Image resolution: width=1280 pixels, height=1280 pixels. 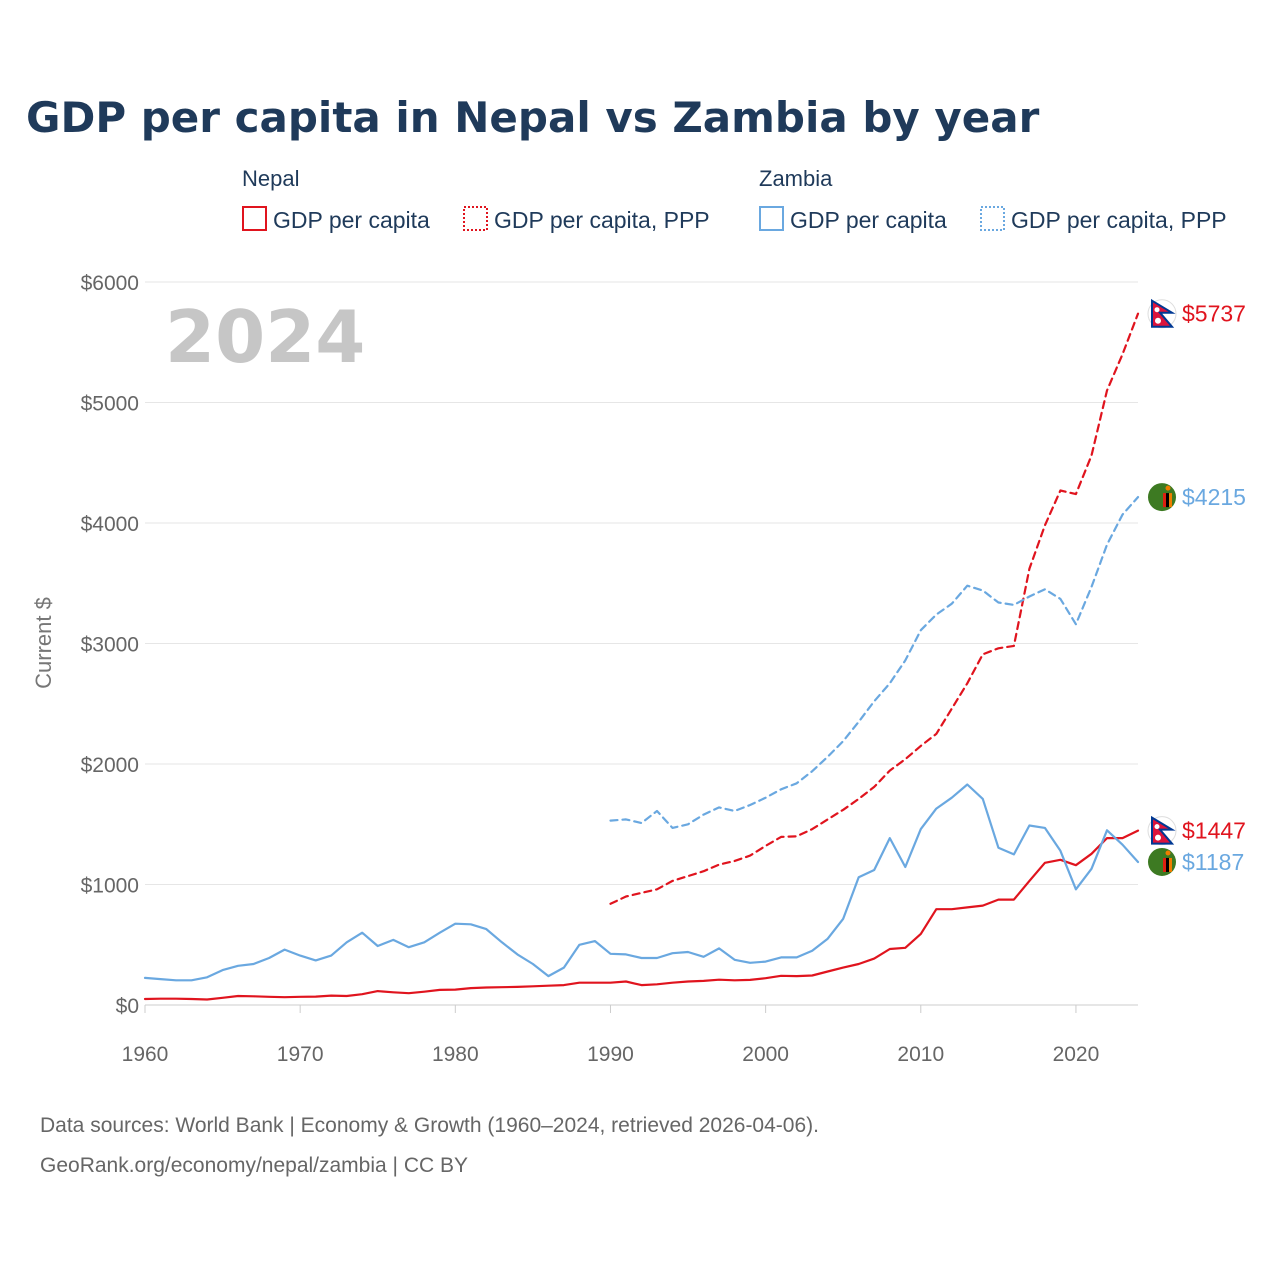 I want to click on y-tick-label: $3000, so click(x=110, y=645).